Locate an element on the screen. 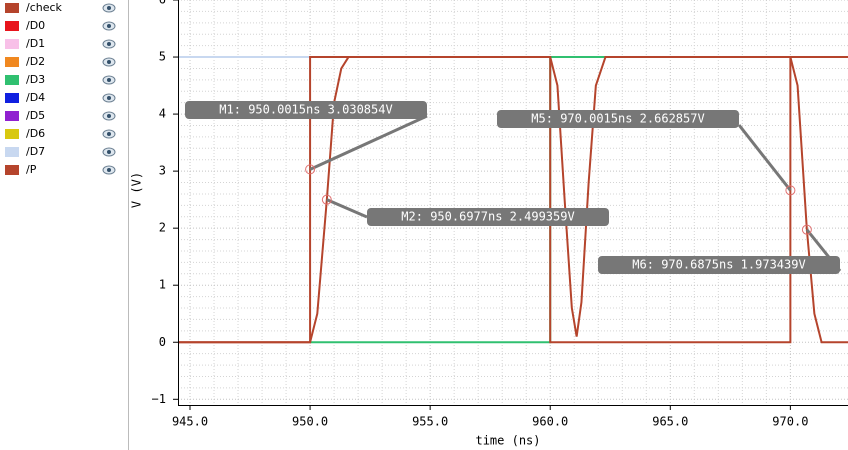  marker-label: M5: 970.0015ns 2.662857V is located at coordinates (617, 119).